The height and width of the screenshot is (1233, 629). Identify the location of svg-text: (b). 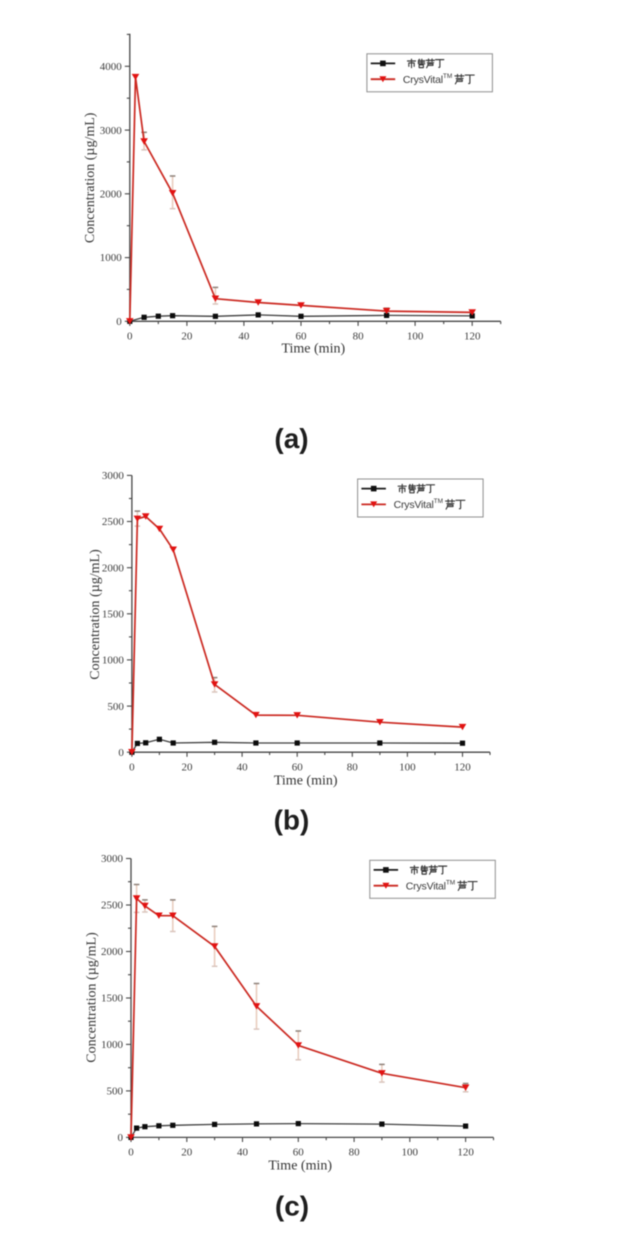
(292, 820).